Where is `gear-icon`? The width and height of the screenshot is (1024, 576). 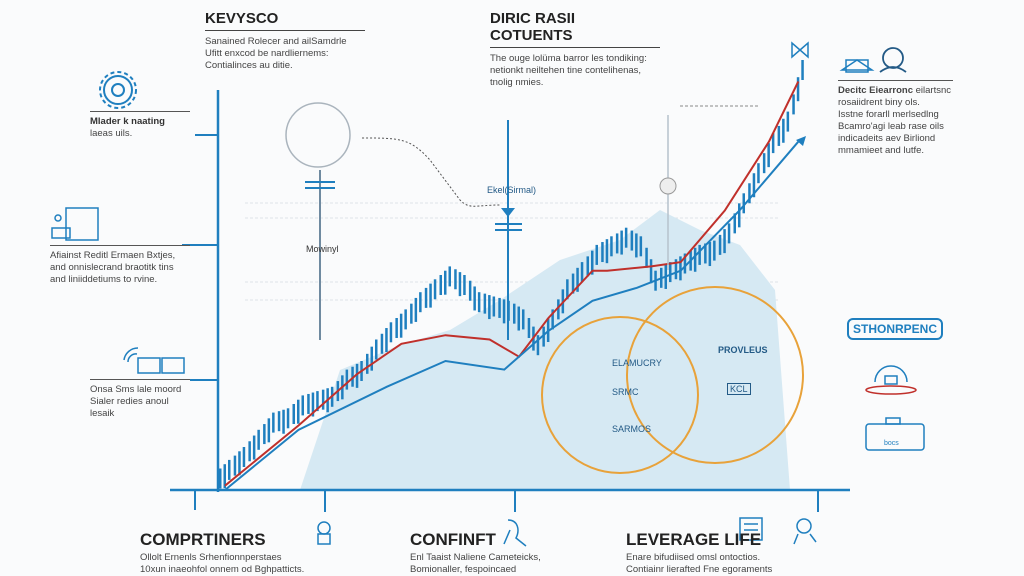
gear-icon is located at coordinates (118, 90).